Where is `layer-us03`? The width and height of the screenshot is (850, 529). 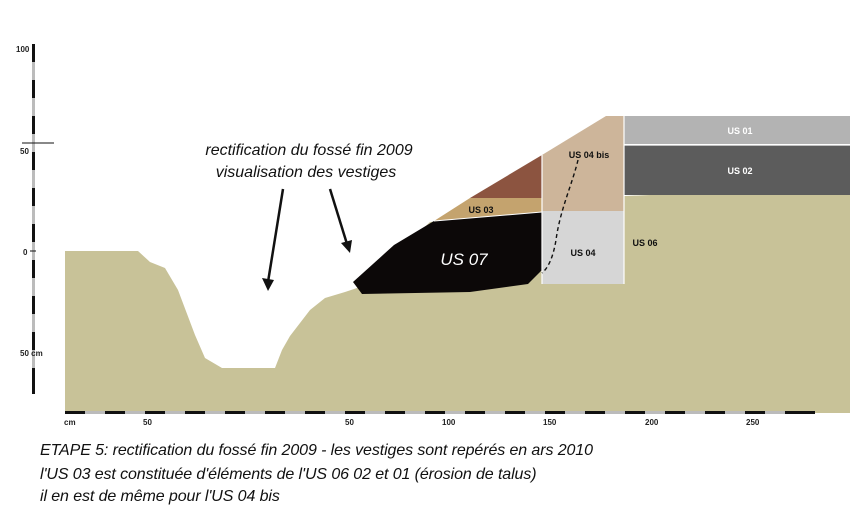
layer-us03 is located at coordinates (488, 209).